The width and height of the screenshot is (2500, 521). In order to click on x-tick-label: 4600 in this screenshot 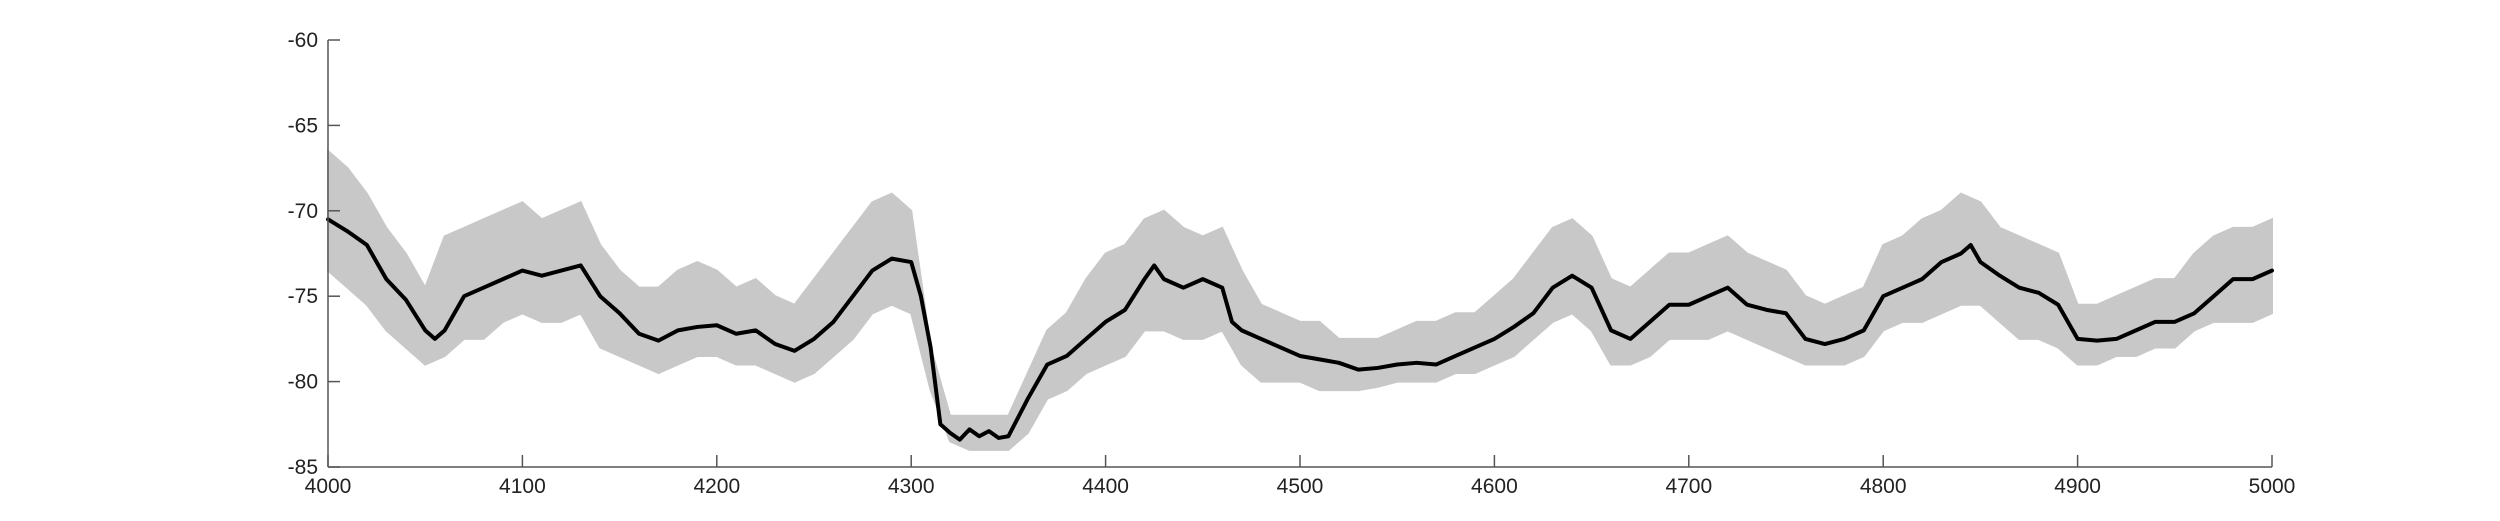, I will do `click(1494, 486)`.